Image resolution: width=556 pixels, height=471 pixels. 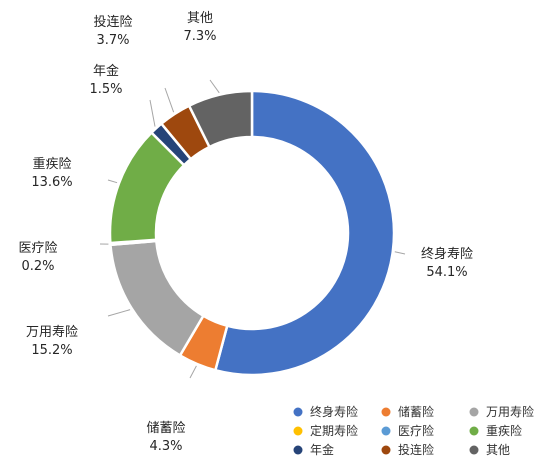 I want to click on legend-label: 重疾险, so click(x=504, y=430).